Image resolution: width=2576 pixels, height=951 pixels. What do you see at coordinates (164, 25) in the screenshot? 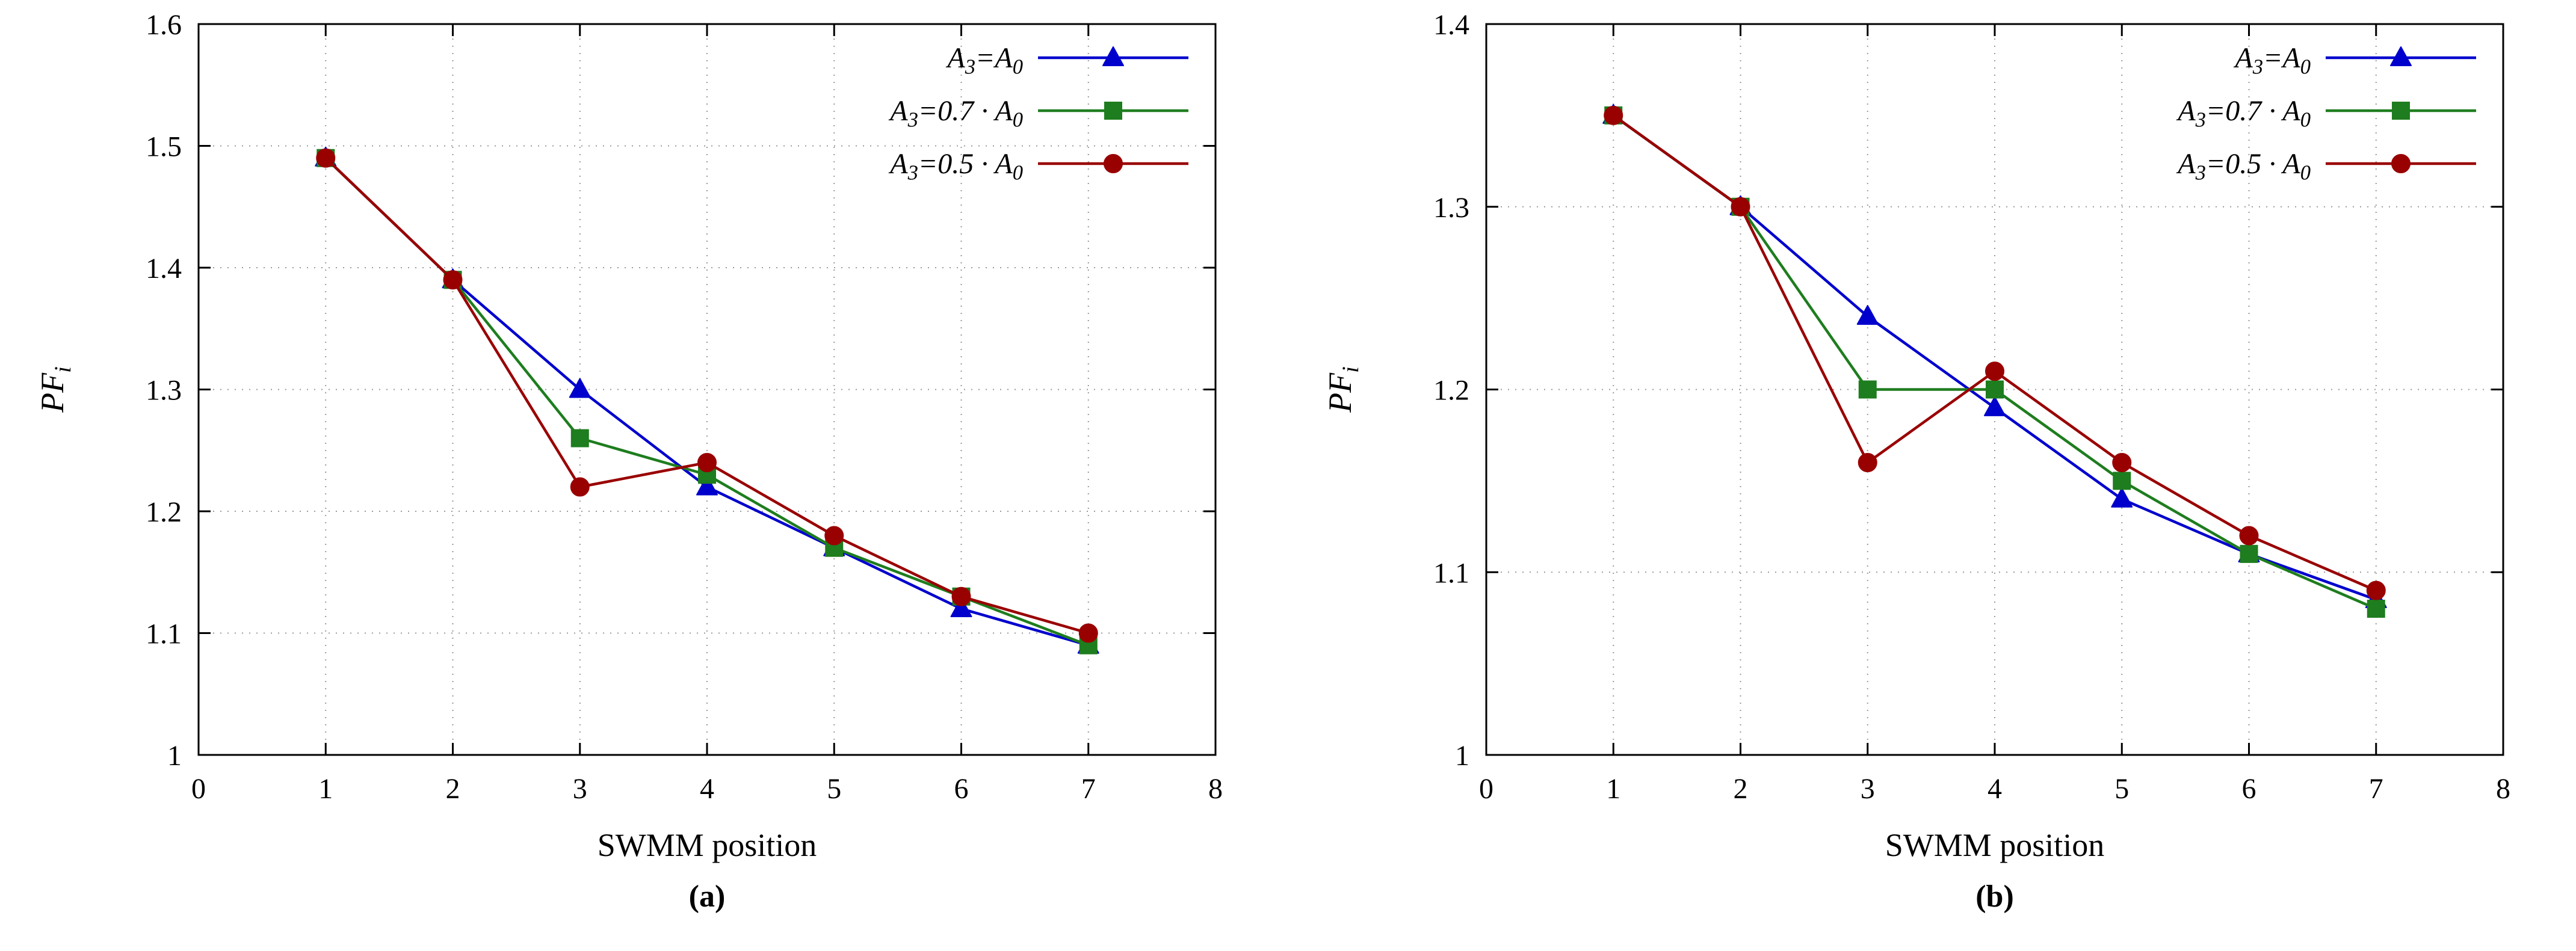
I see `y-tick-label: 1.6` at bounding box center [164, 25].